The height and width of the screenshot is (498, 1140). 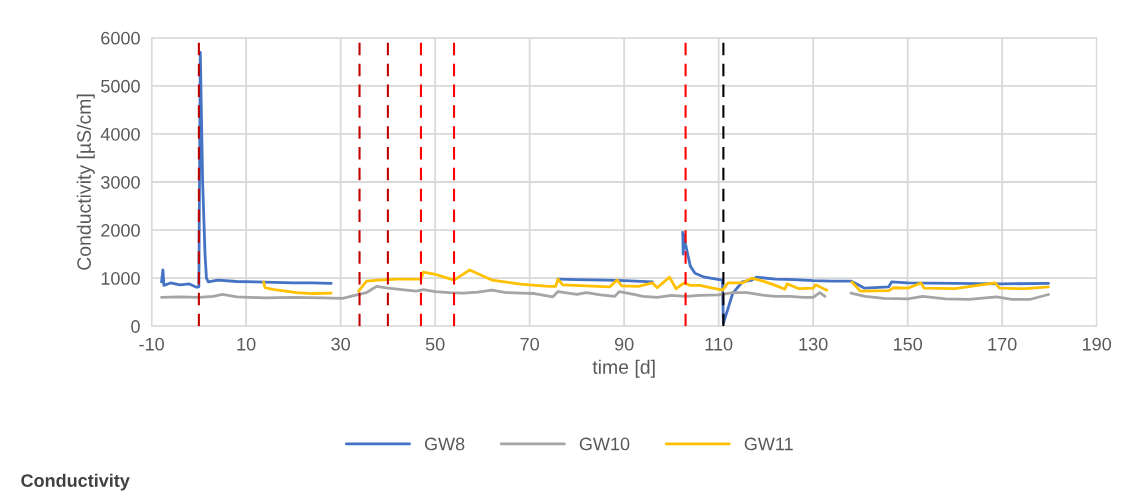 I want to click on y-tick-label: 1000, so click(x=120, y=278).